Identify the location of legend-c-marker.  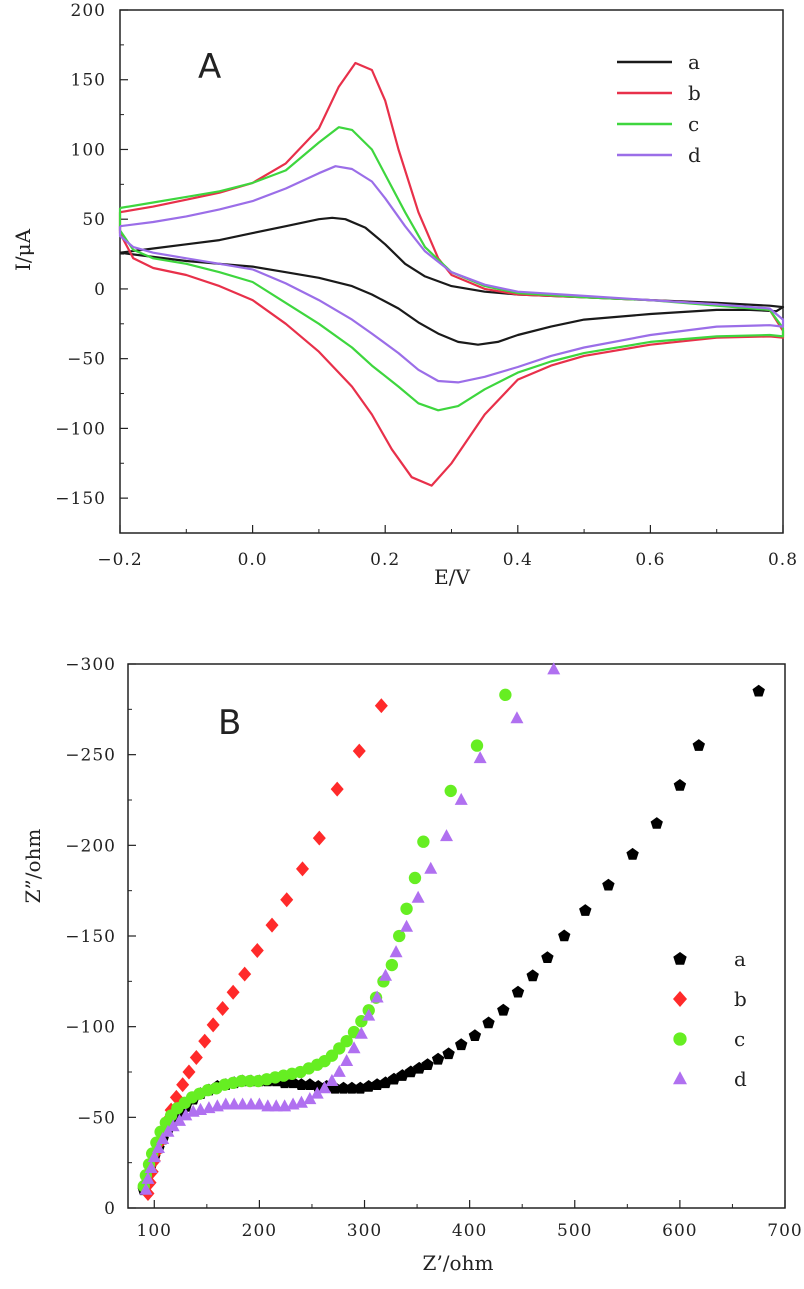
(680, 1039).